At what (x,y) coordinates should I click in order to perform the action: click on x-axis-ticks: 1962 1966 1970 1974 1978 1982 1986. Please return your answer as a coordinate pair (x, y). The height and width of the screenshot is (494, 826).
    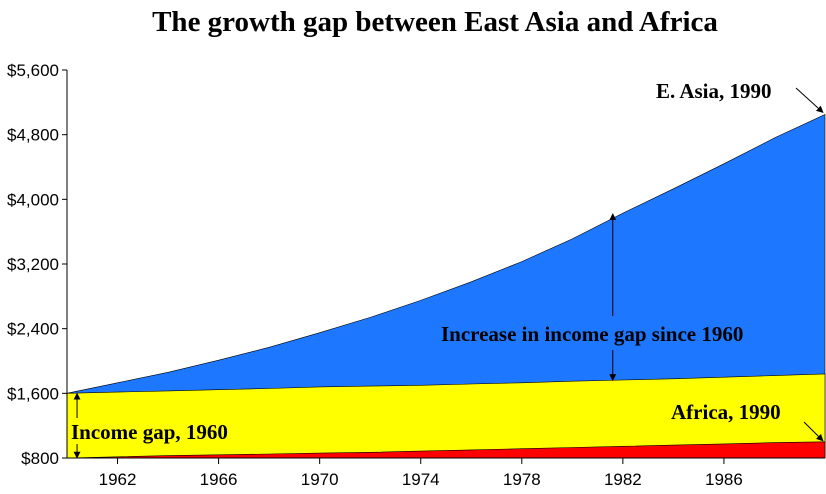
    Looking at the image, I should click on (421, 473).